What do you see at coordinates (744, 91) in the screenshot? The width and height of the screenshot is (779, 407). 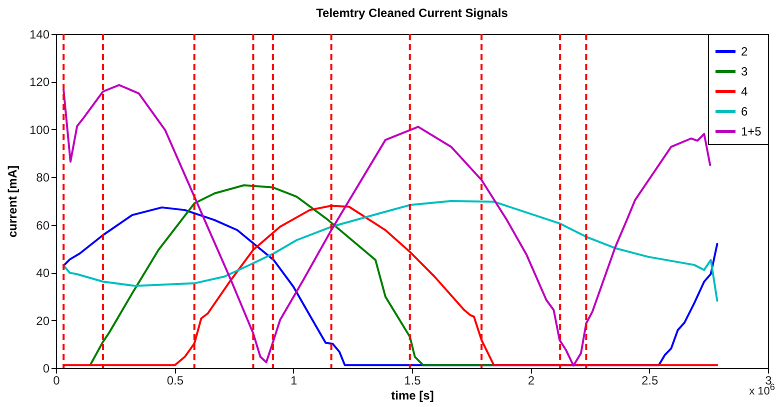 I see `legend-label: 4` at bounding box center [744, 91].